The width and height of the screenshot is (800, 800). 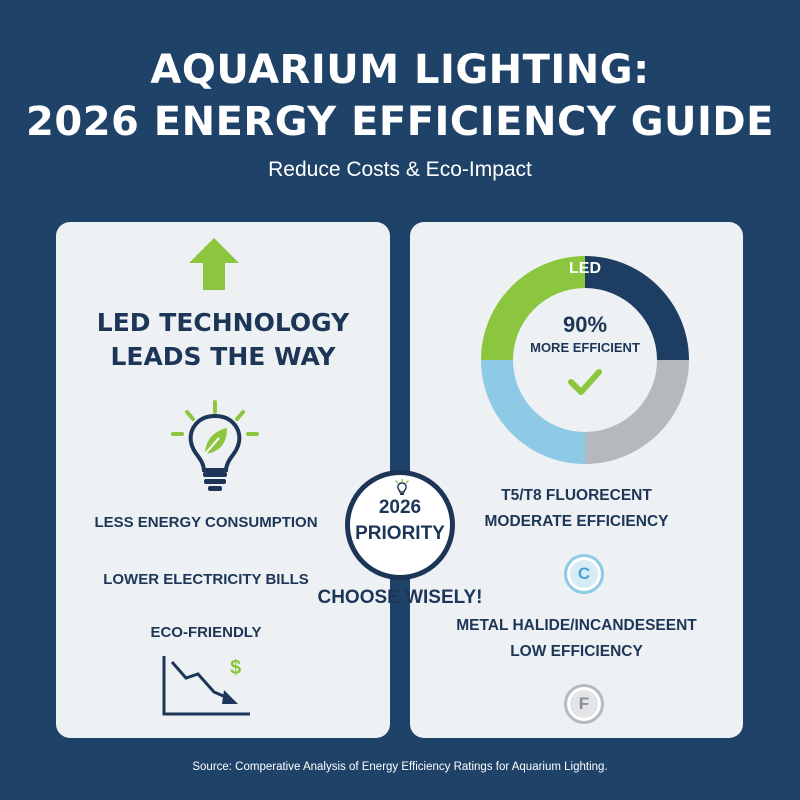 What do you see at coordinates (223, 322) in the screenshot?
I see `led-heading-line-1: LED TECHNOLOGY` at bounding box center [223, 322].